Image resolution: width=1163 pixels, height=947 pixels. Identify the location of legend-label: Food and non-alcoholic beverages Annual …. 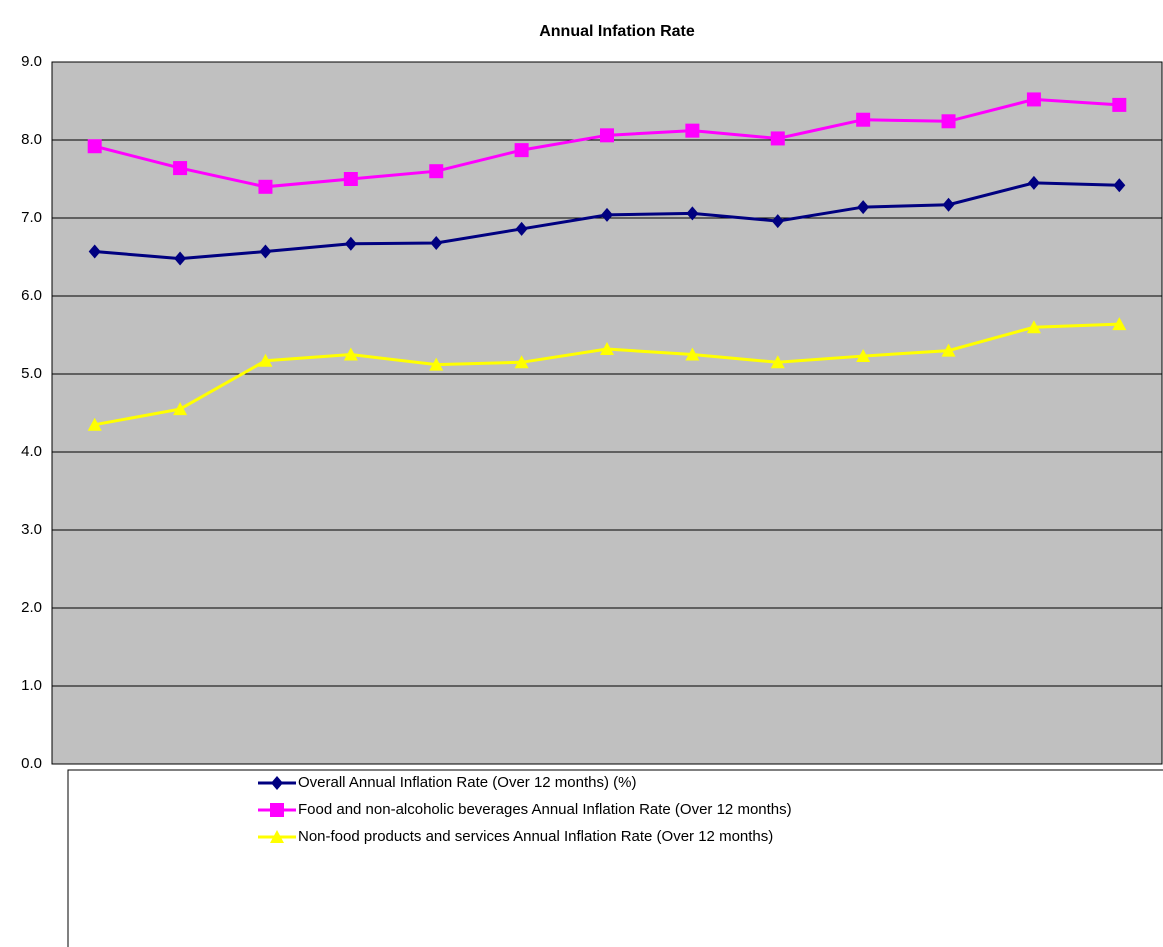
(545, 809).